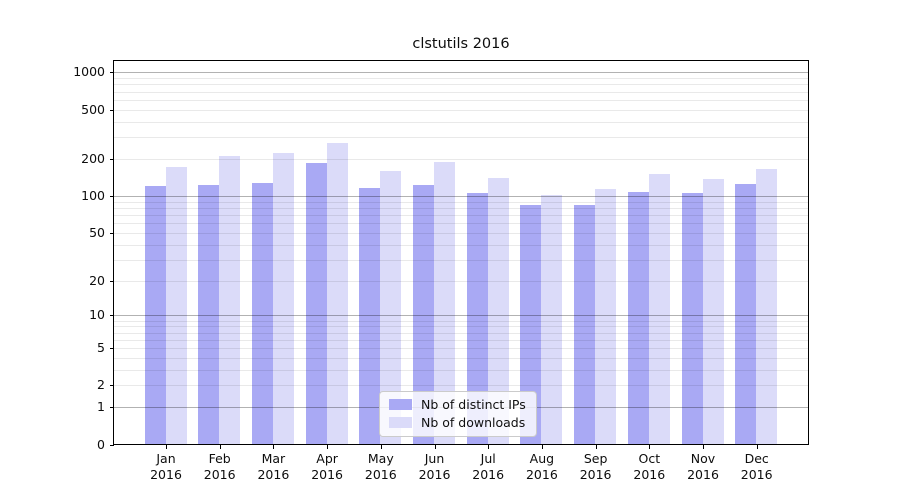  I want to click on legend-item-downloads: Nb of downloads, so click(457, 422).